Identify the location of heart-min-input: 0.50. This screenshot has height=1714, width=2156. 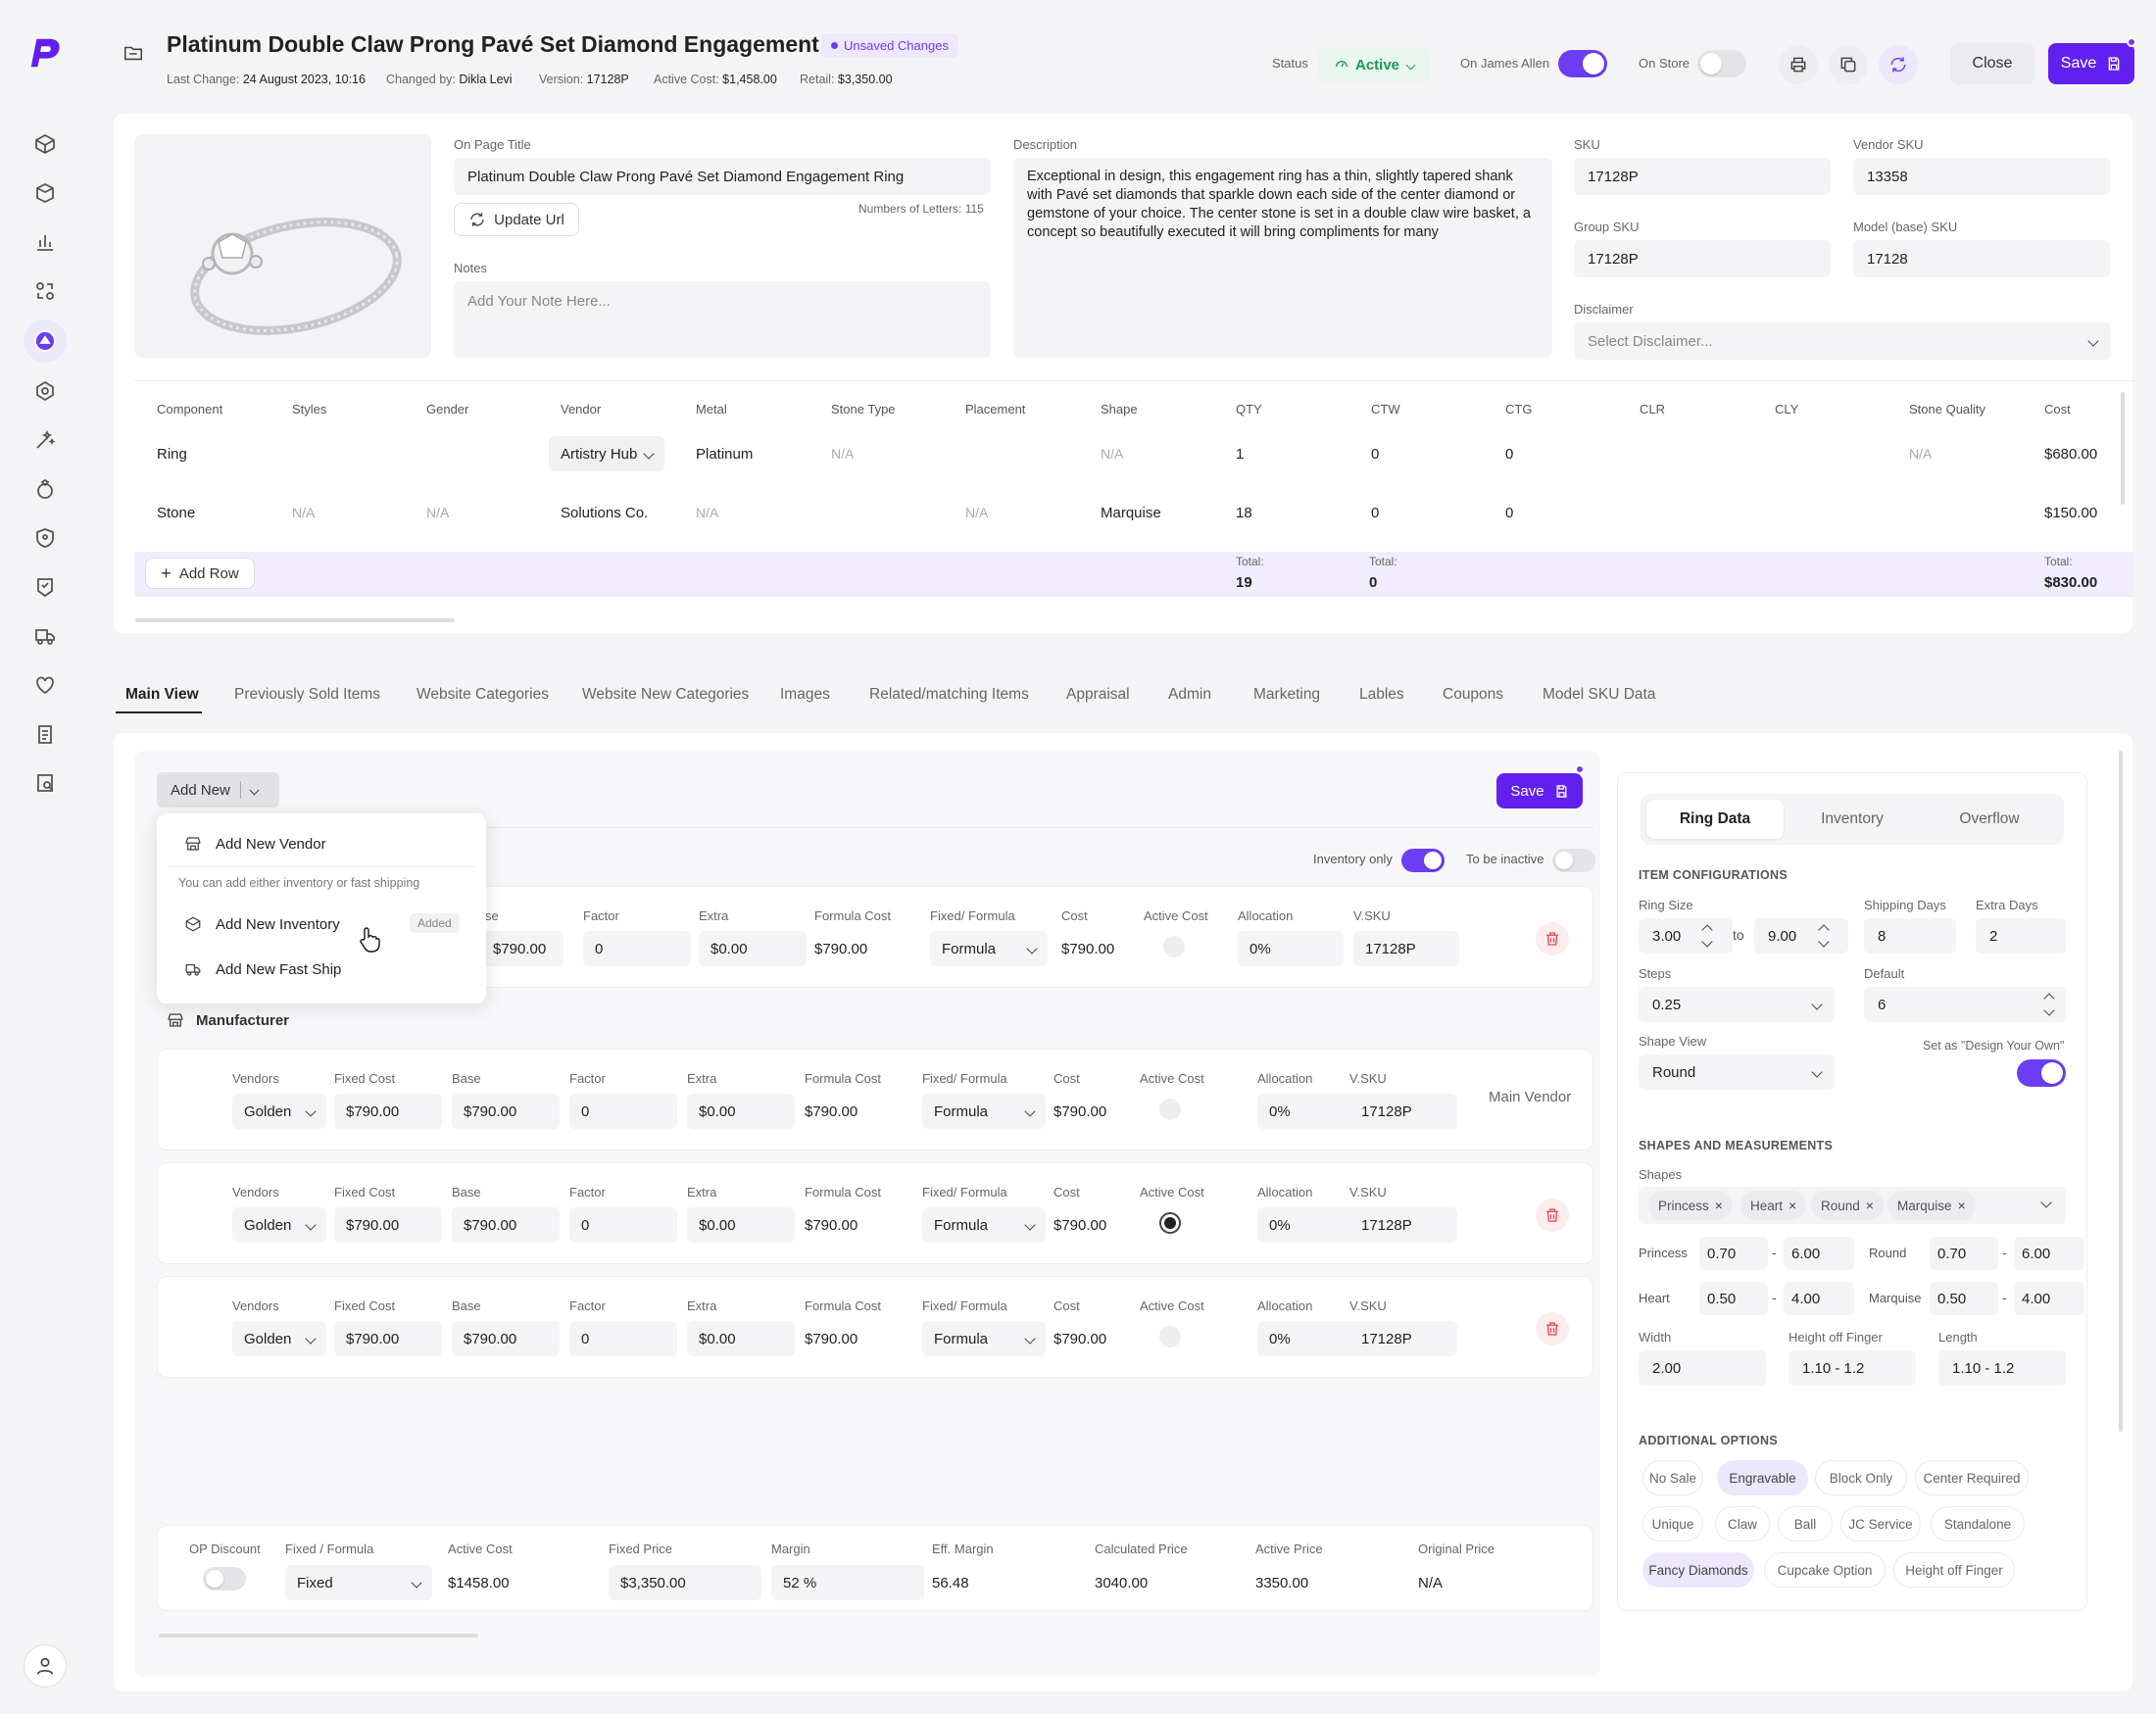
(1733, 1298).